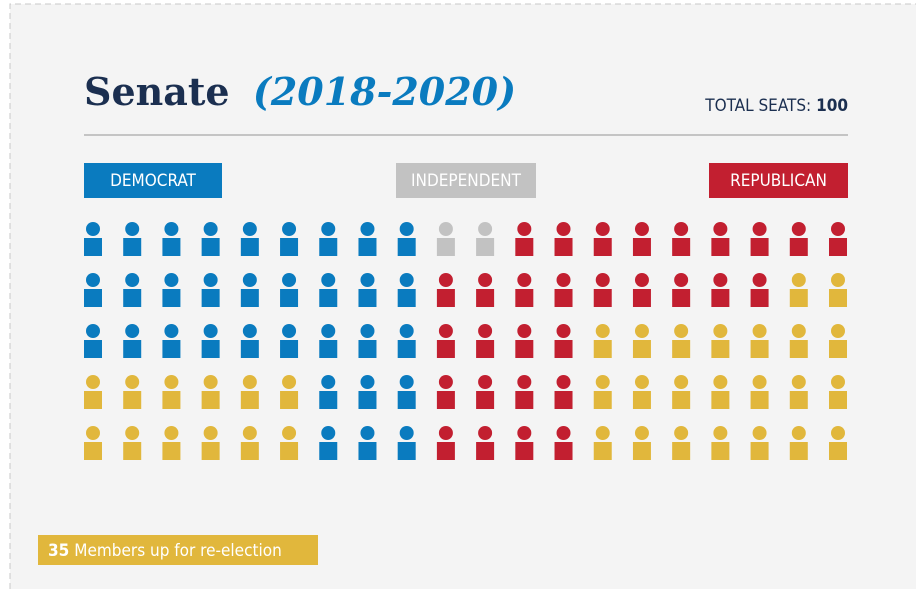 This screenshot has height=589, width=916. I want to click on chart-title: Senate, so click(157, 91).